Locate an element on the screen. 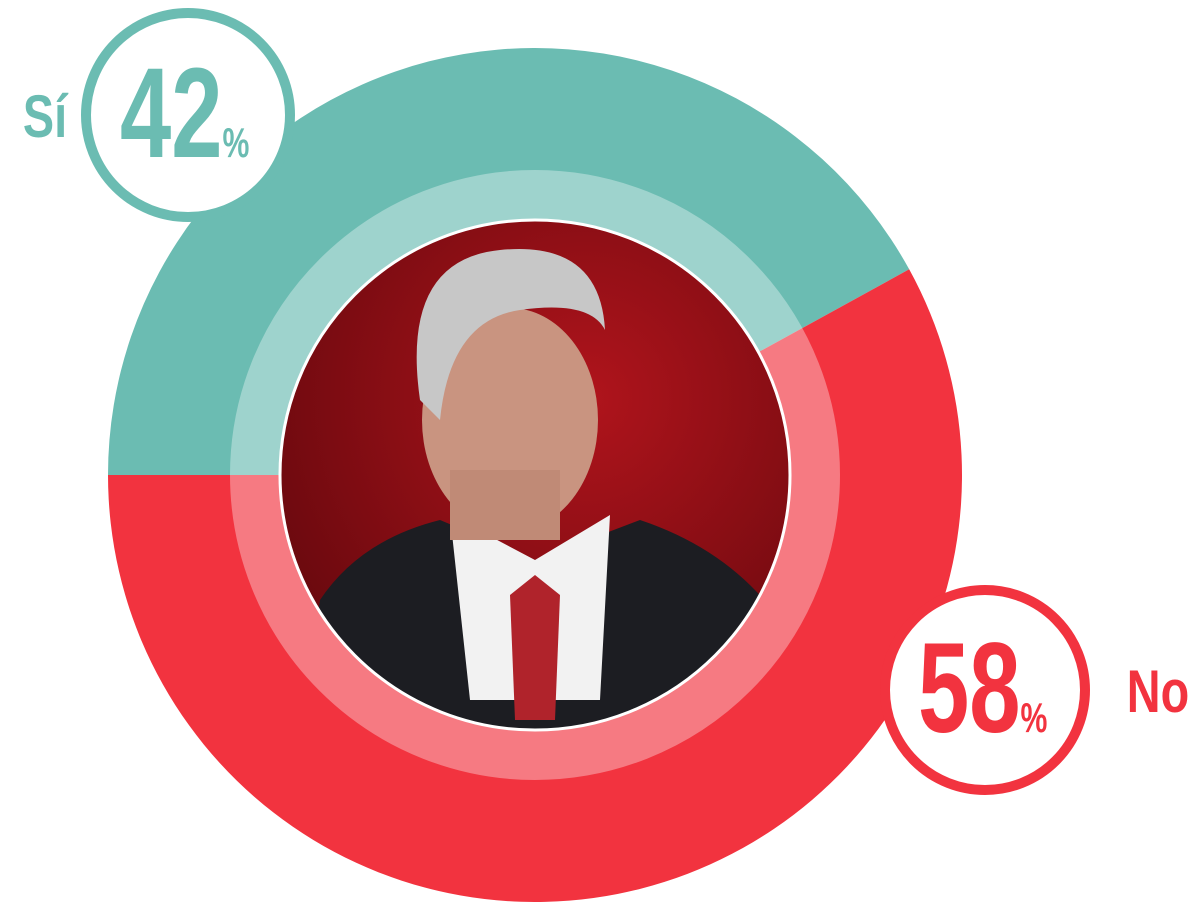 The width and height of the screenshot is (1200, 902). category-label: No is located at coordinates (1158, 691).